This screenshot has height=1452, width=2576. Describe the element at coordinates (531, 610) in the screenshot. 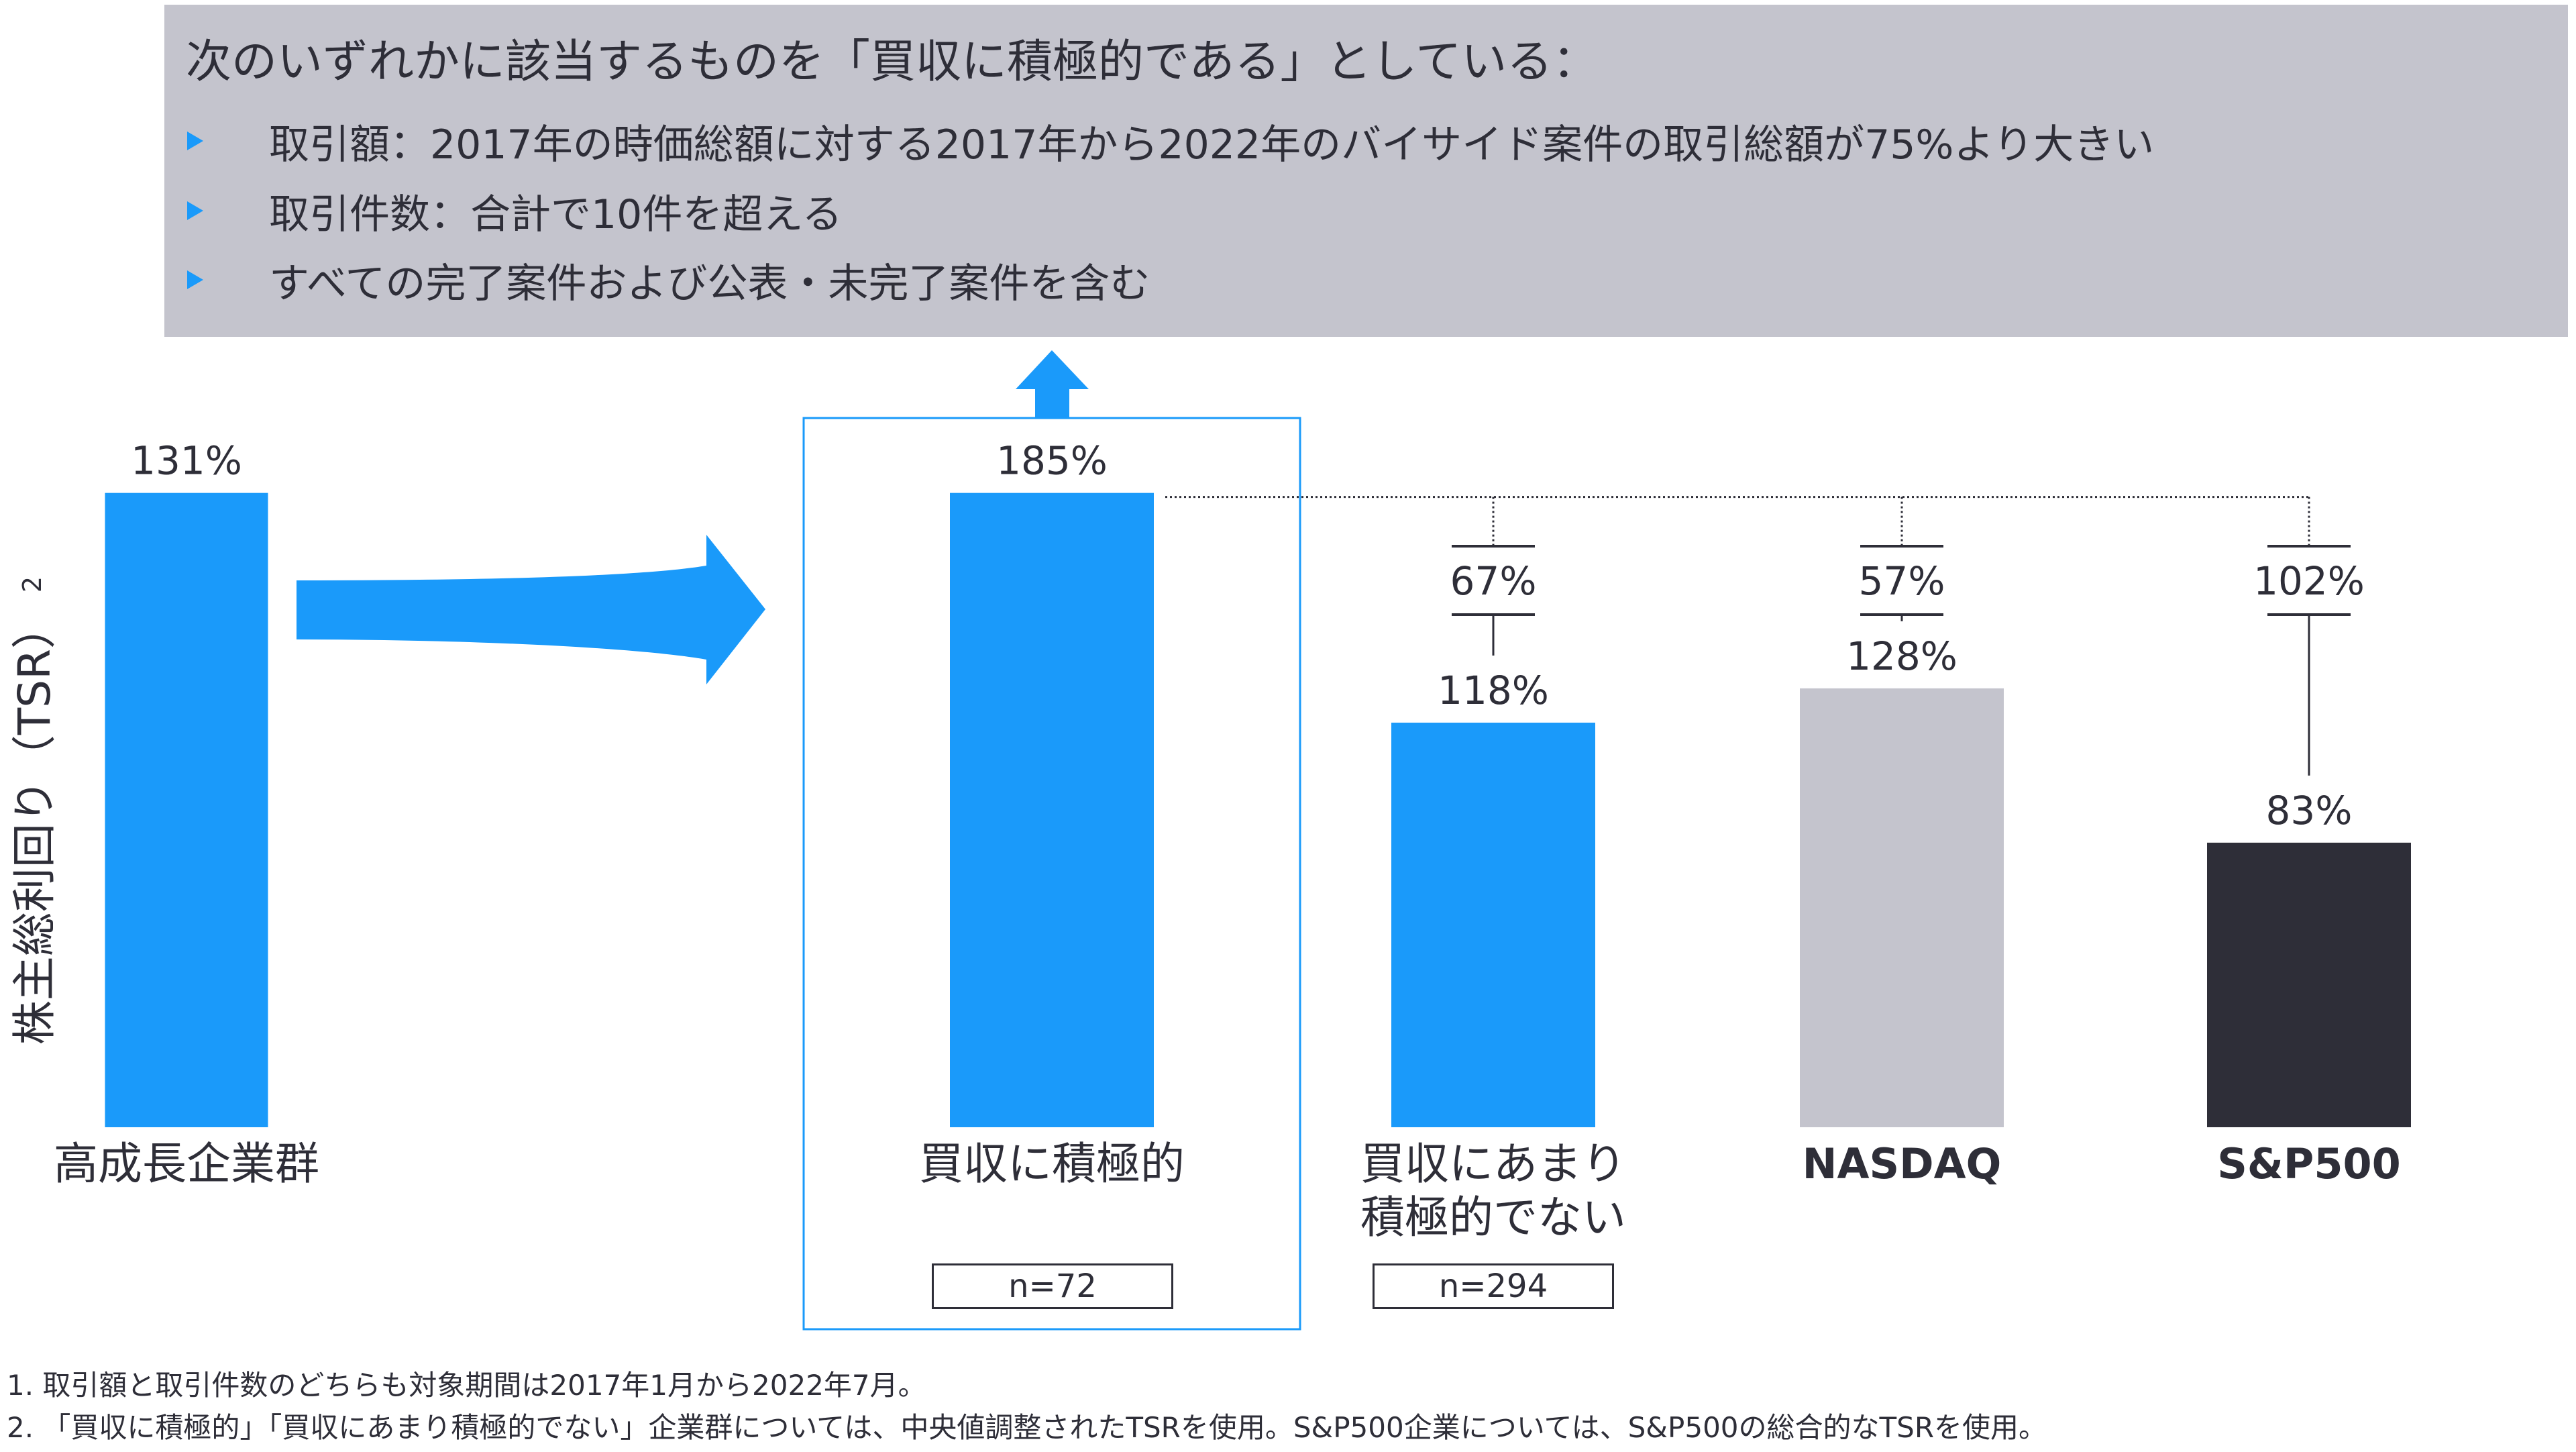

I see `arrow-right-icon` at that location.